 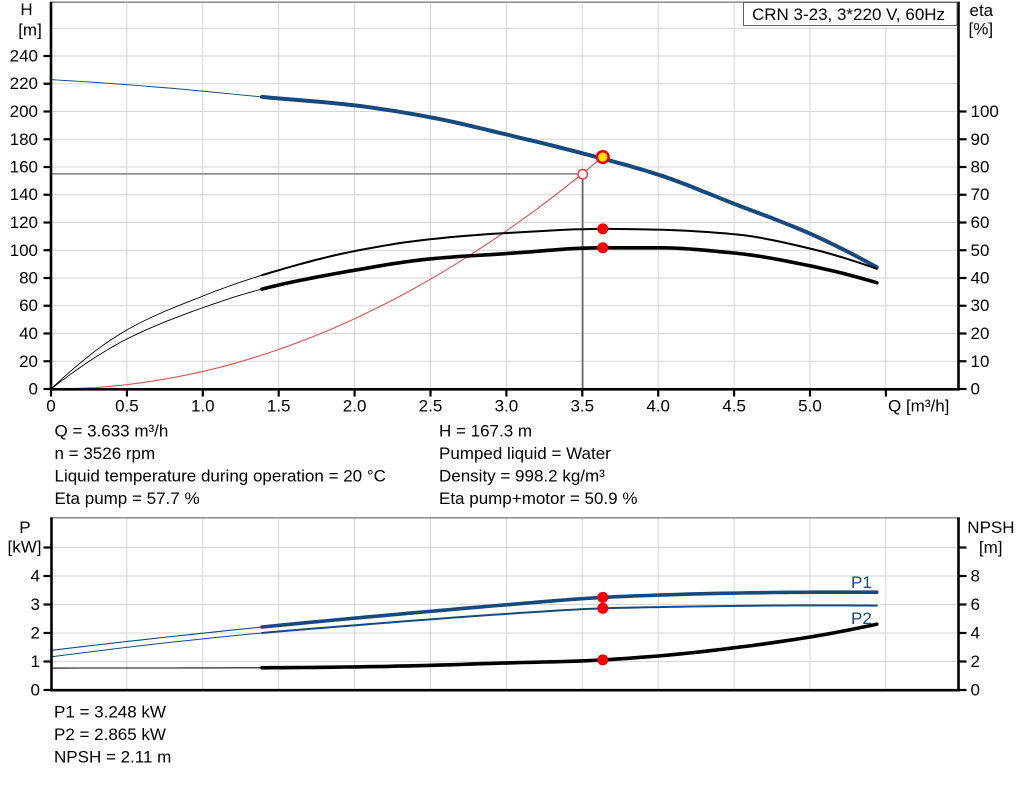 I want to click on svg-text: Q [m³/h], so click(x=918, y=406).